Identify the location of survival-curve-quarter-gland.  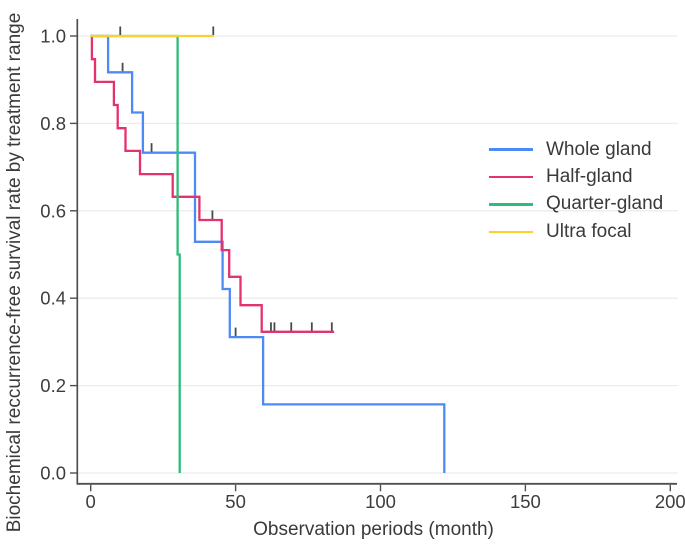
(135, 253).